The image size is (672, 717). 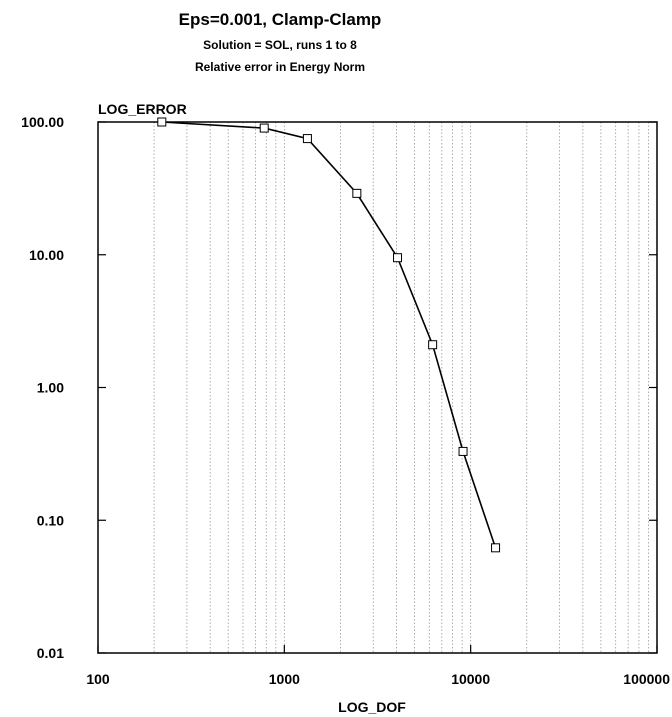 I want to click on y-axis-label: LOG_ERROR, so click(x=142, y=109).